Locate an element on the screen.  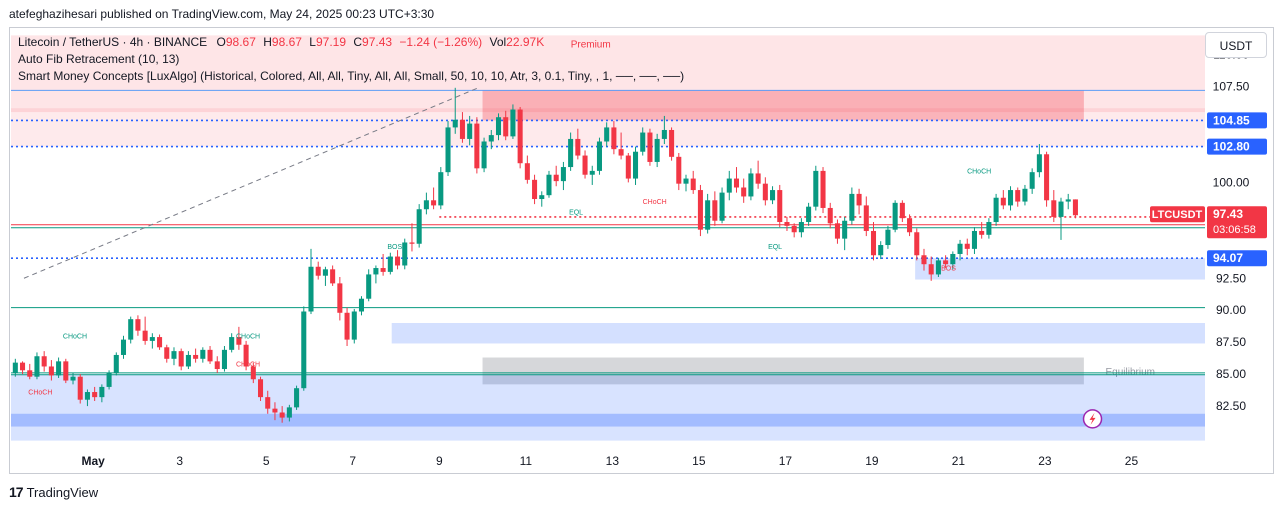
price-label-3: 94.07 is located at coordinates (1228, 258).